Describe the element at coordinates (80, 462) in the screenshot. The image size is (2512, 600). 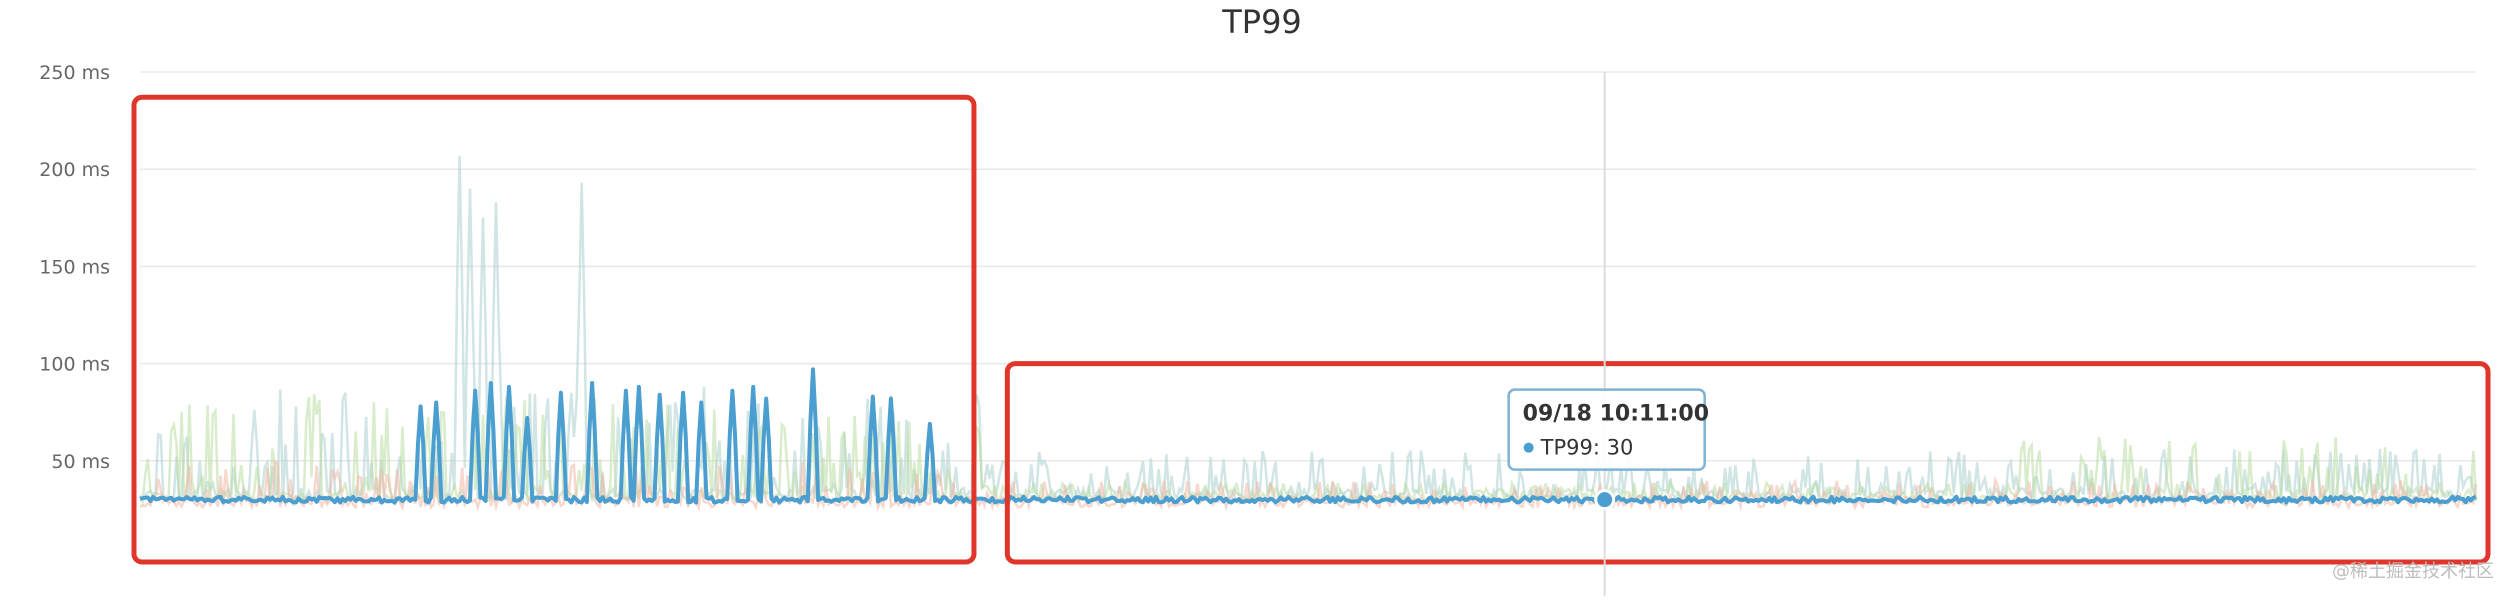
I see `y-tick-label: 50 ms` at that location.